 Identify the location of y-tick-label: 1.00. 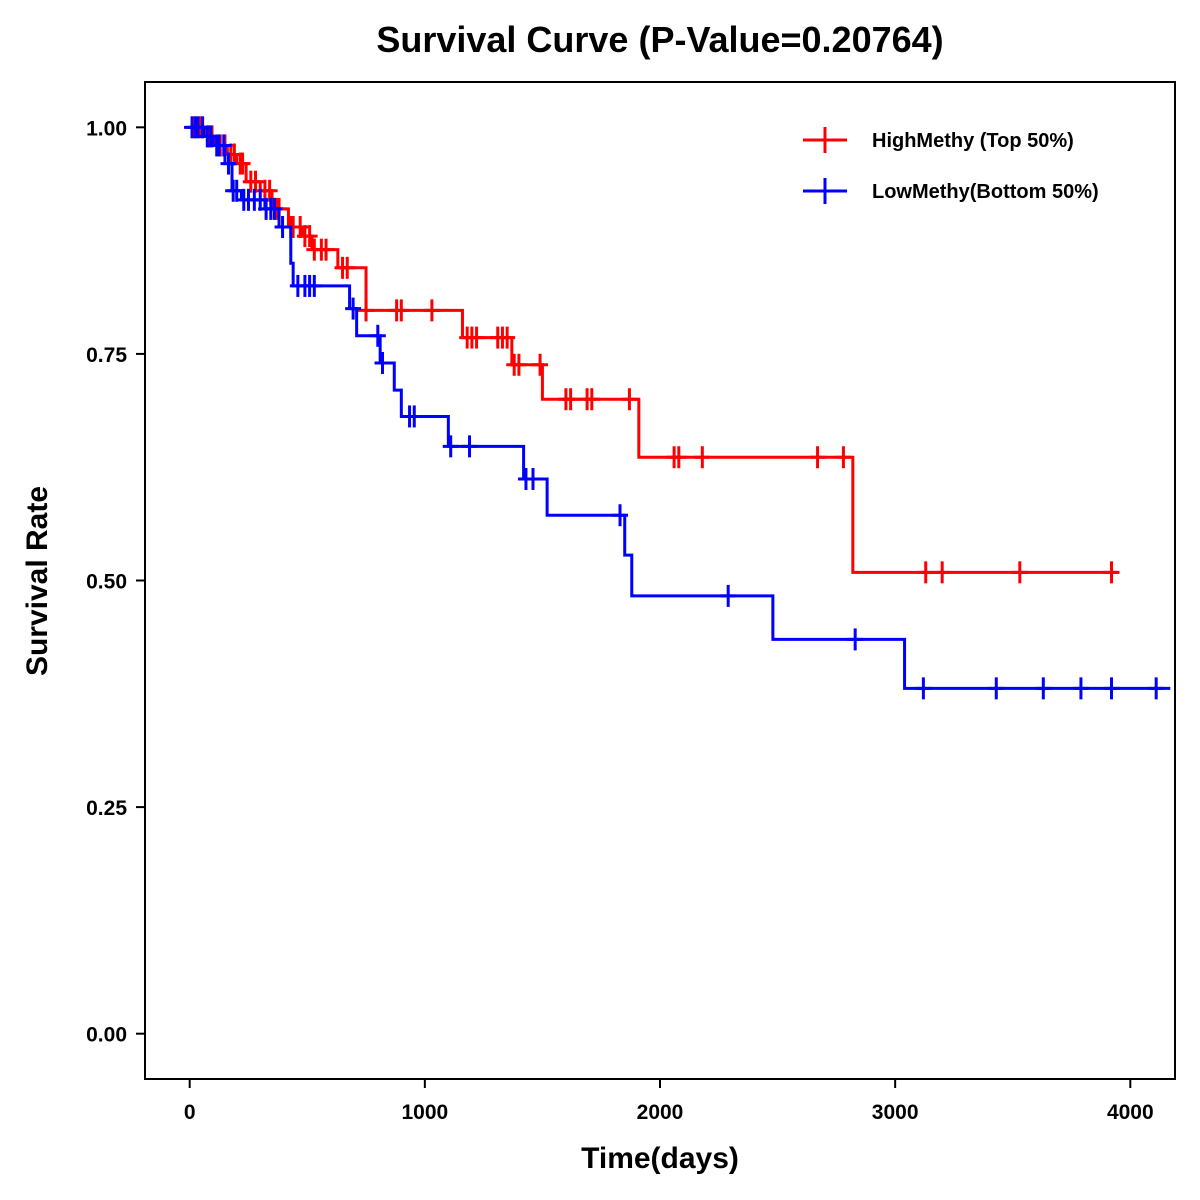
(106, 128).